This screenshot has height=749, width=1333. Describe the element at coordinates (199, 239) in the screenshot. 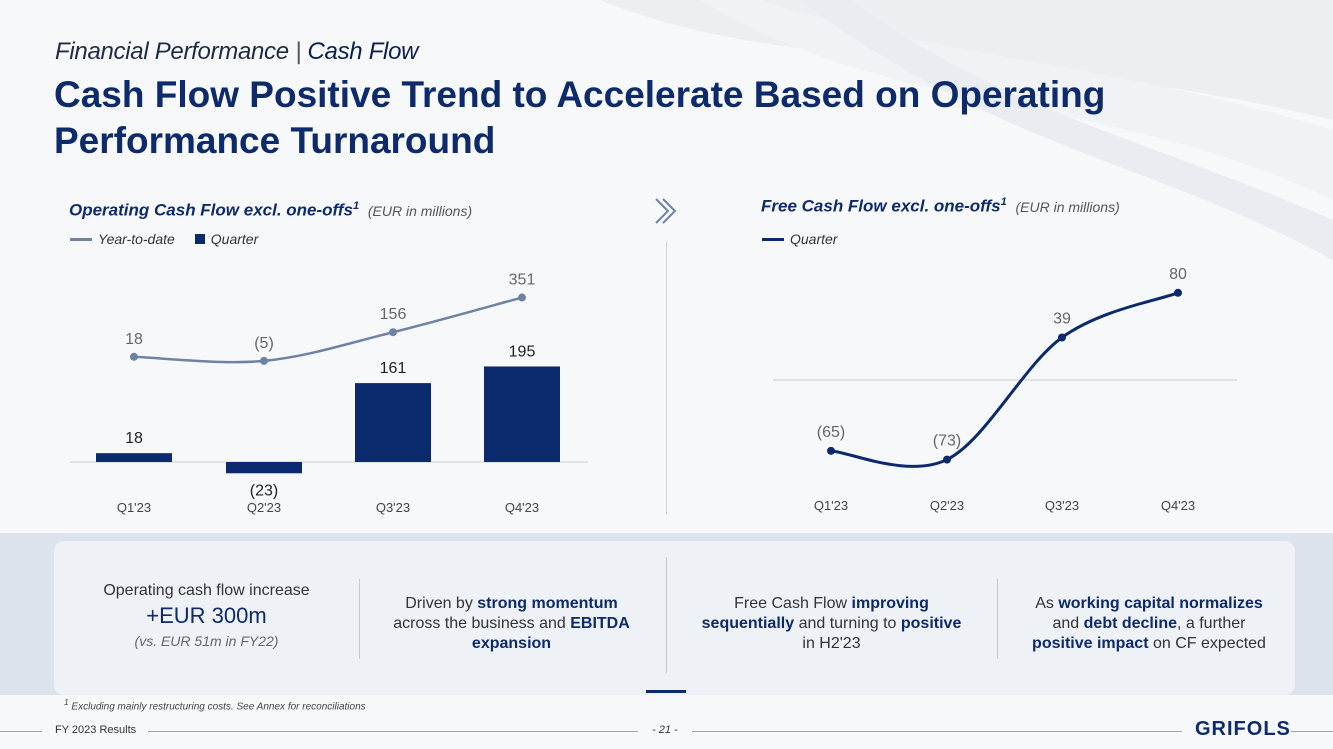

I see `legend-bar-swatch` at that location.